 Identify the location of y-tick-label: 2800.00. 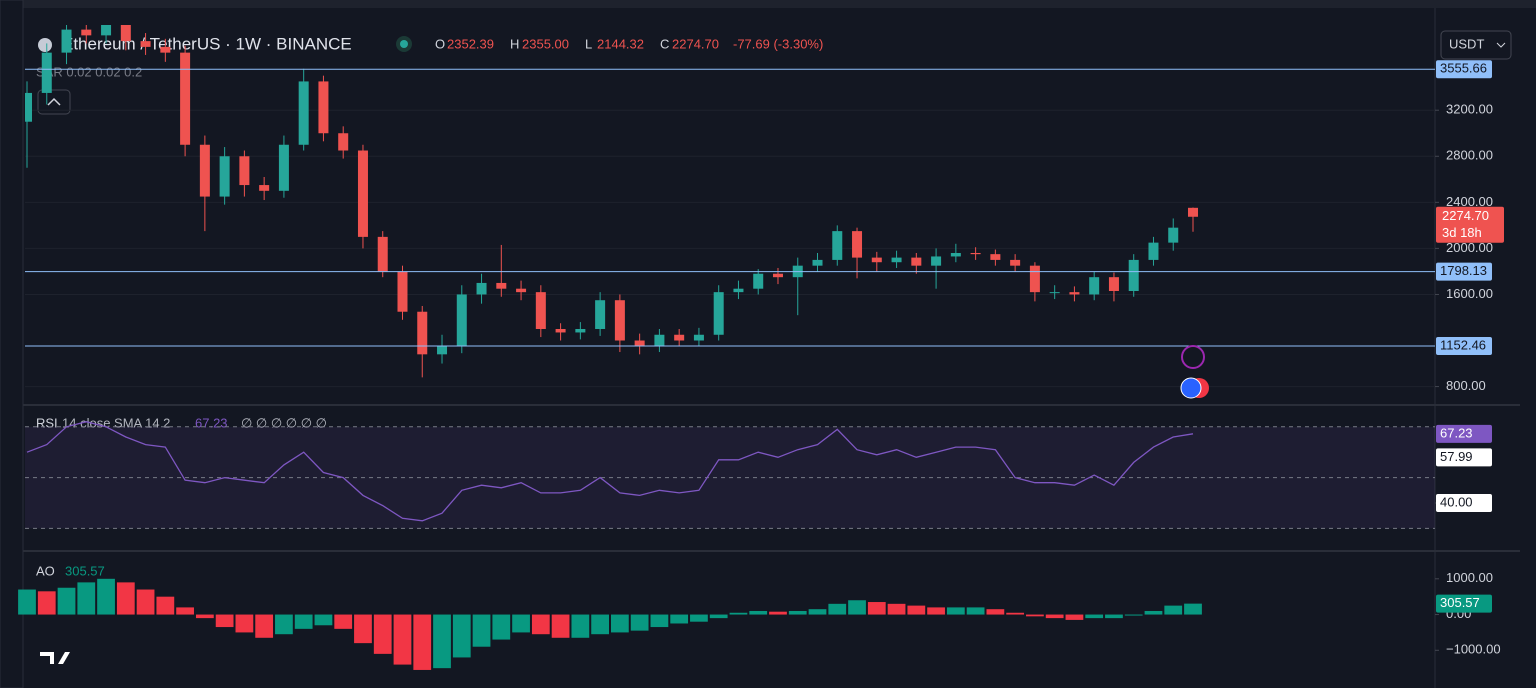
(1469, 155).